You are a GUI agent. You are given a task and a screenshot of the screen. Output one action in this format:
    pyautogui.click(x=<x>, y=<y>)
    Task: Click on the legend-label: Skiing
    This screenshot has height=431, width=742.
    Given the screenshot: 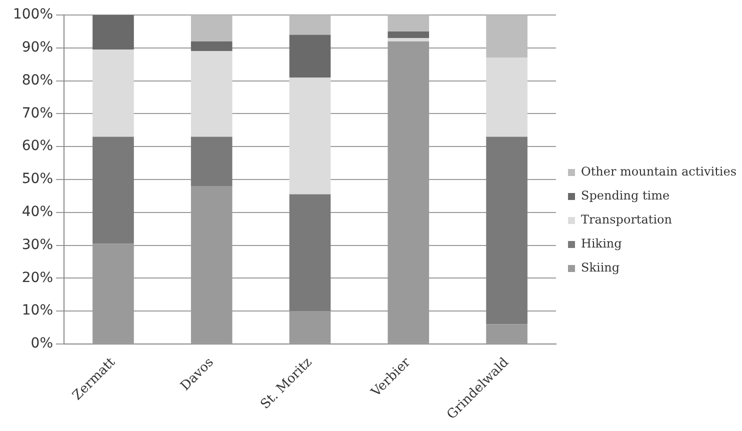 What is the action you would take?
    pyautogui.click(x=600, y=267)
    